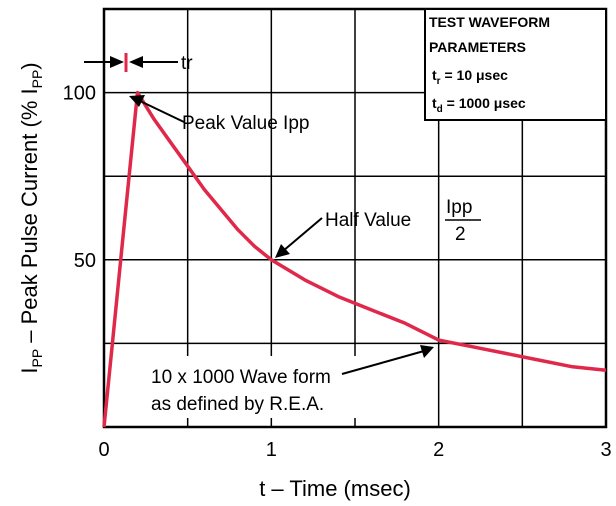  I want to click on y-tick-label: 100, so click(79, 94).